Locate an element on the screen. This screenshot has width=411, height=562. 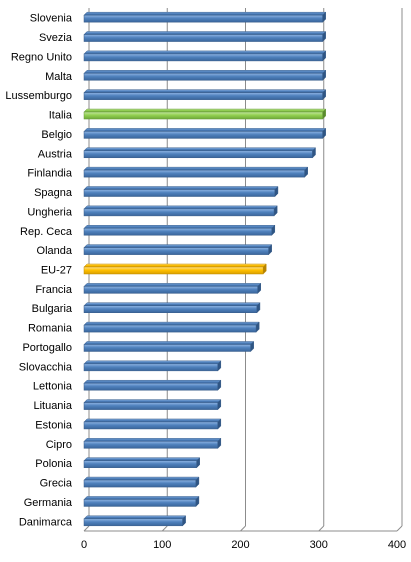
category-label: Germania is located at coordinates (48, 503).